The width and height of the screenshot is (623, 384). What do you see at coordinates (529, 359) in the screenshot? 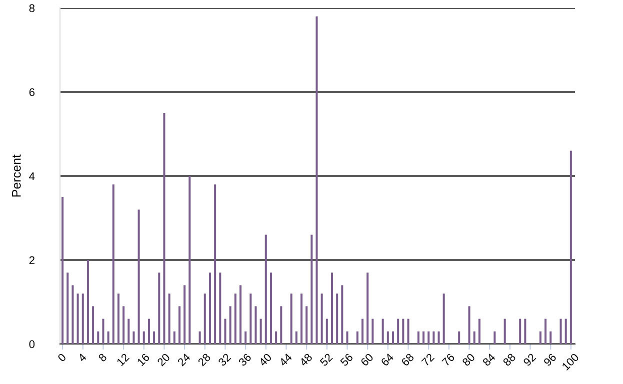
I see `x-tick-label: 92` at bounding box center [529, 359].